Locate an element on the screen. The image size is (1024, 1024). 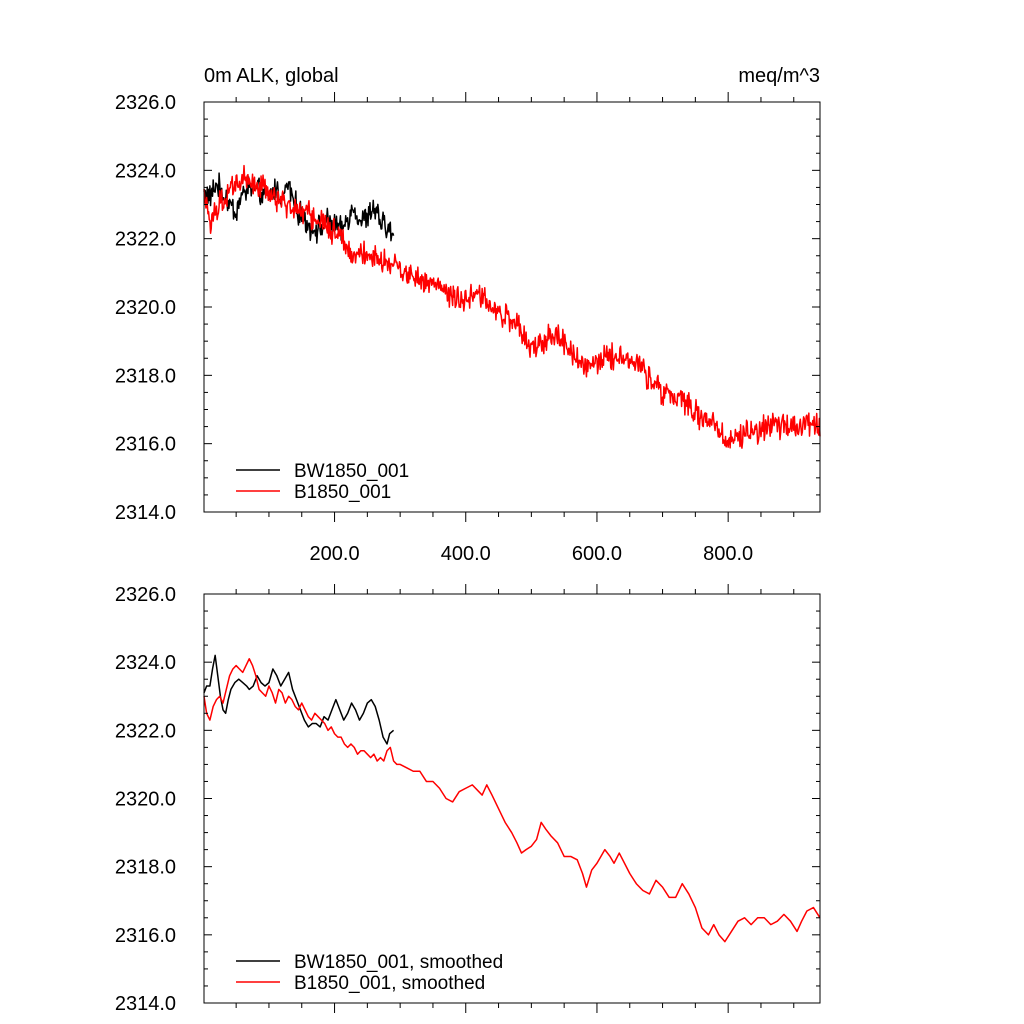
legend-label: BW1850_001 is located at coordinates (351, 471).